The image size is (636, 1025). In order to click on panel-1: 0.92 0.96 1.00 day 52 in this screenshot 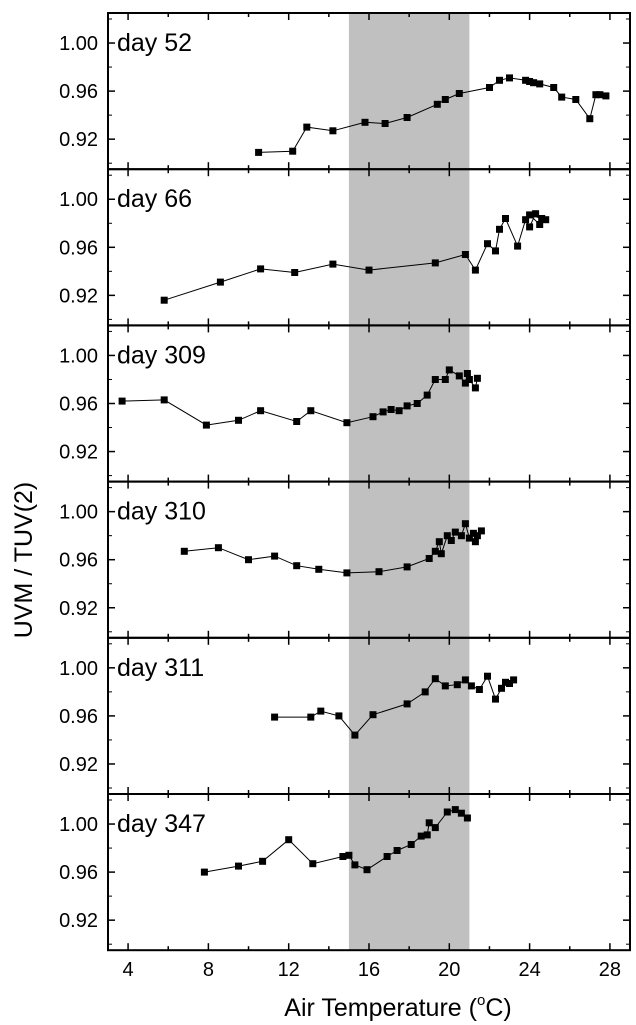, I will do `click(345, 91)`.